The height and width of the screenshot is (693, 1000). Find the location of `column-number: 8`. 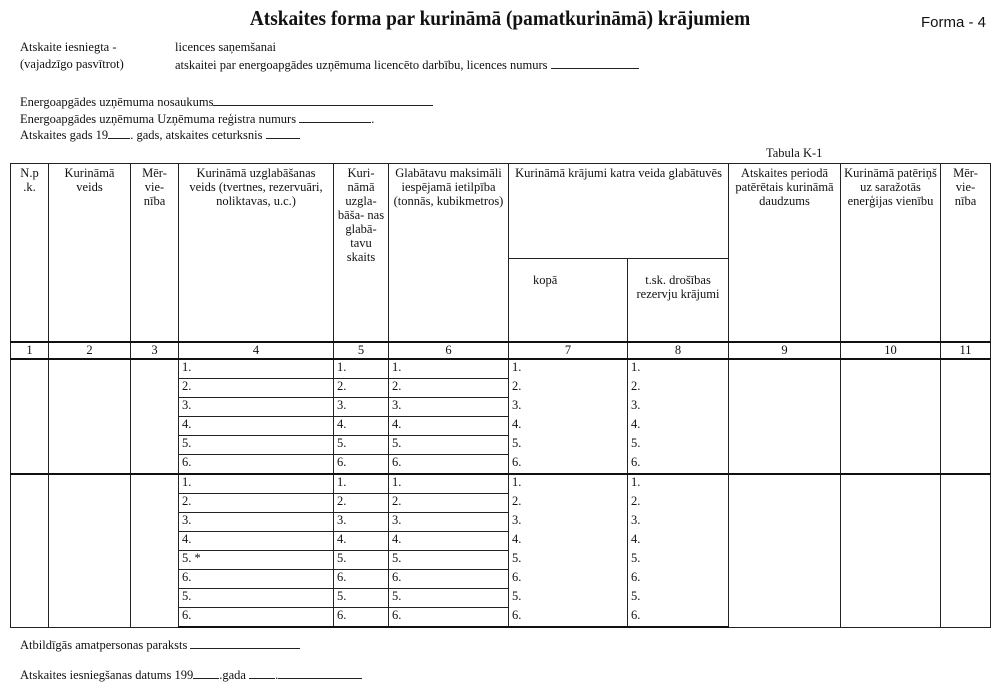

column-number: 8 is located at coordinates (678, 350).